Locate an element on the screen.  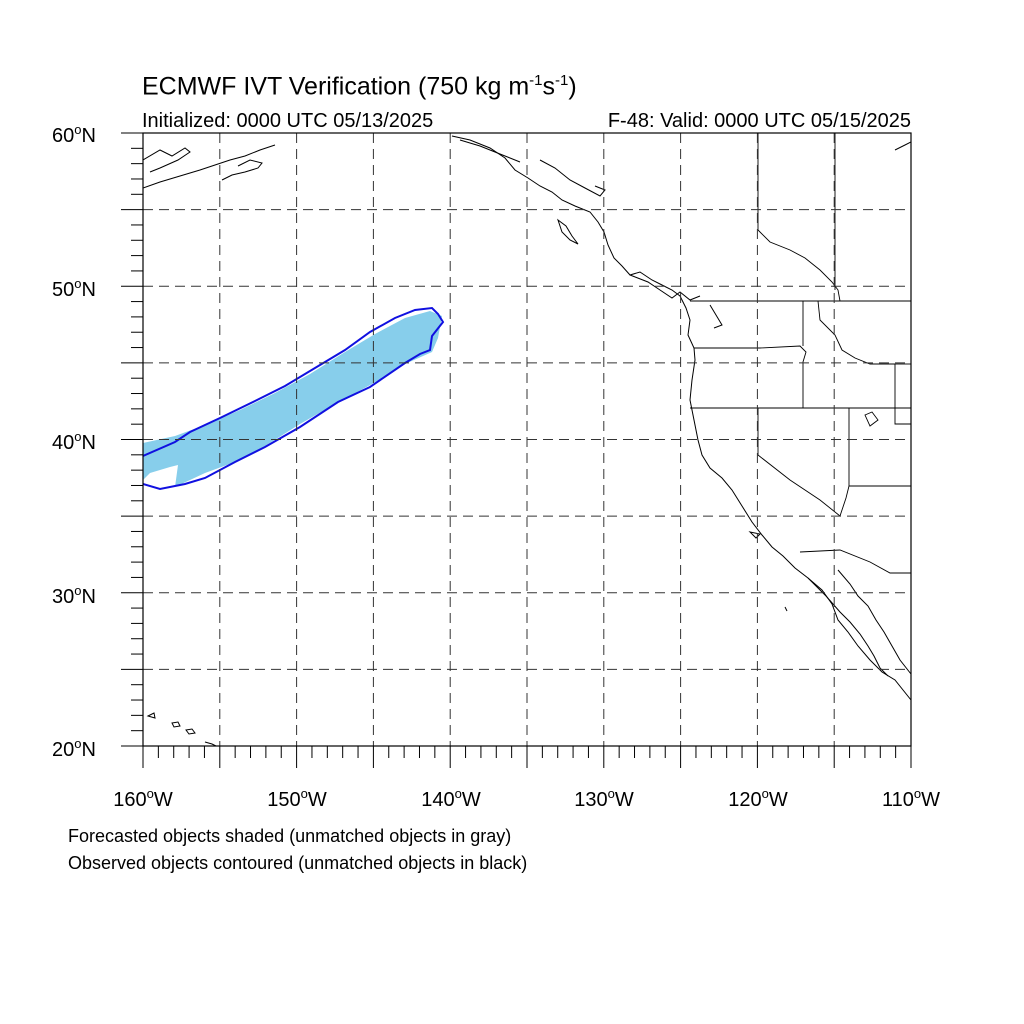
observed-object-contour is located at coordinates (294, 398).